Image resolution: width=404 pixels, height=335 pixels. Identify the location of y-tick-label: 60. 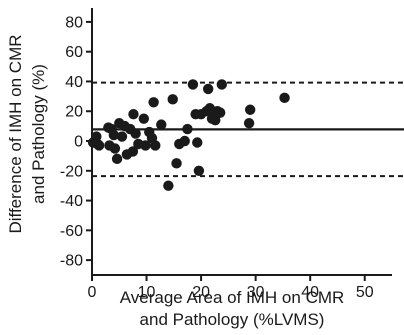
(74, 52).